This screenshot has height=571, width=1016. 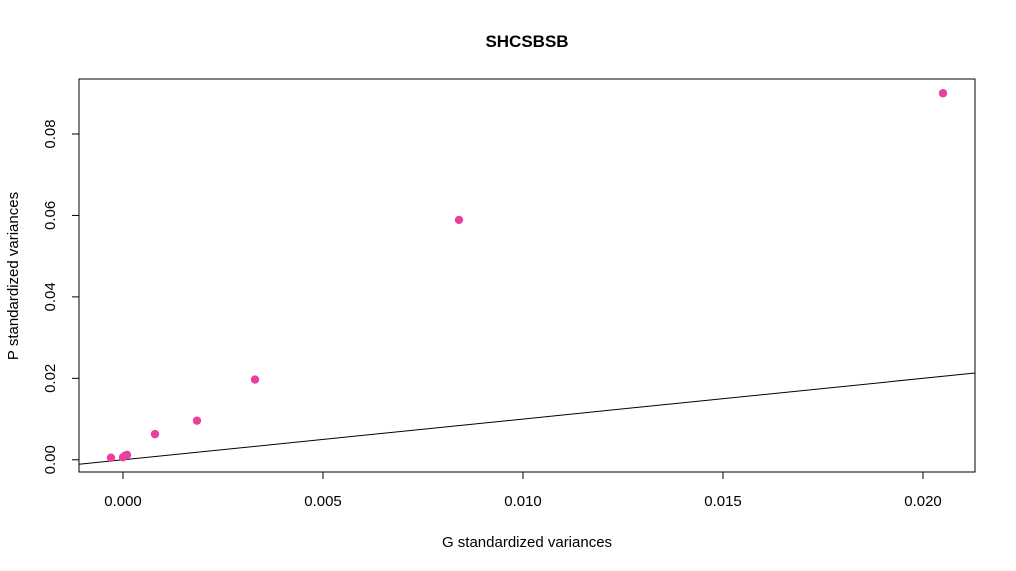 I want to click on y-axis: 0.00 0.02 0.04 0.06 0.08, so click(x=60, y=296).